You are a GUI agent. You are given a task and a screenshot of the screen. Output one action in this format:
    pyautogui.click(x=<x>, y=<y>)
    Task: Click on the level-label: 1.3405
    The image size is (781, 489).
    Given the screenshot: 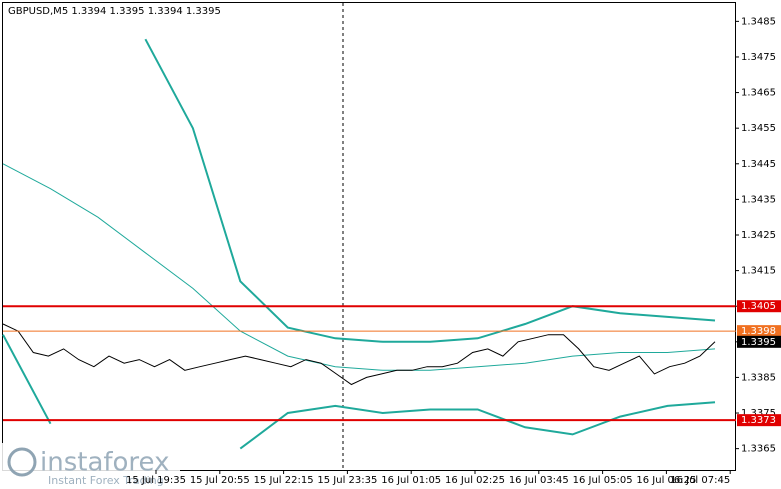 What is the action you would take?
    pyautogui.click(x=758, y=306)
    